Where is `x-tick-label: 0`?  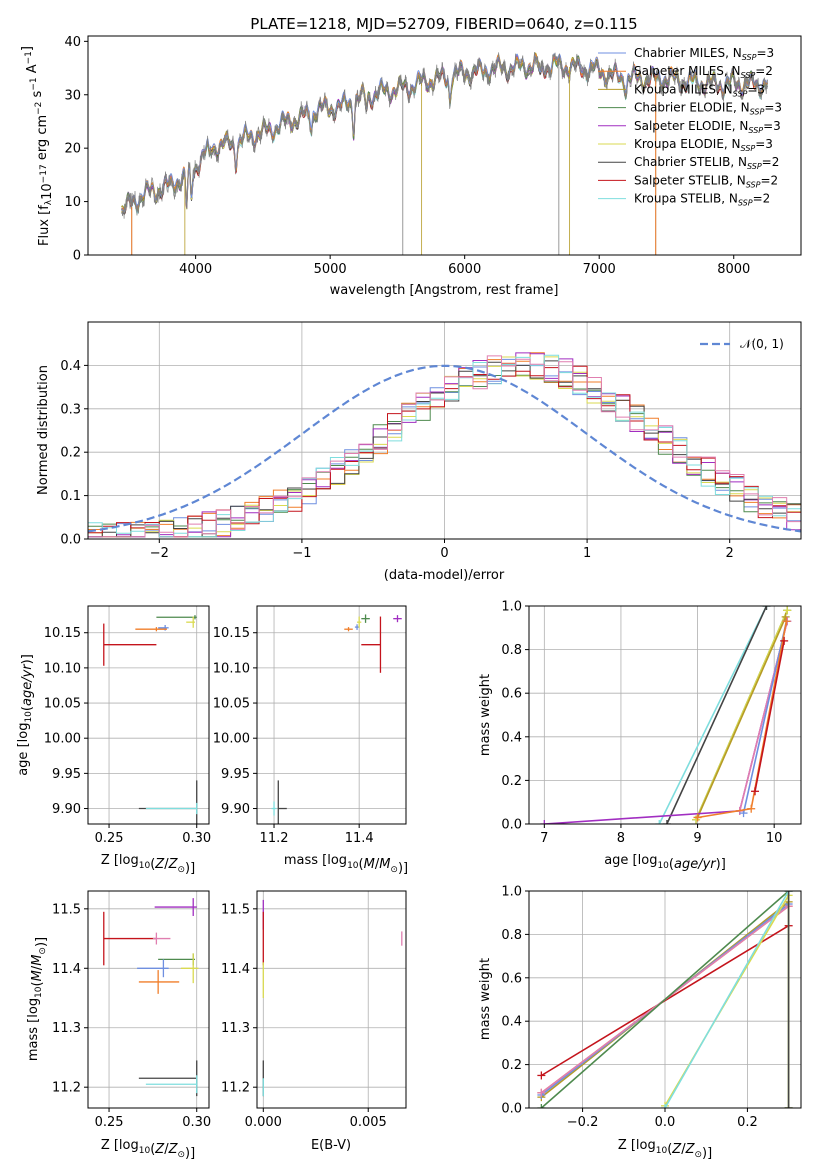
x-tick-label: 0 is located at coordinates (444, 553).